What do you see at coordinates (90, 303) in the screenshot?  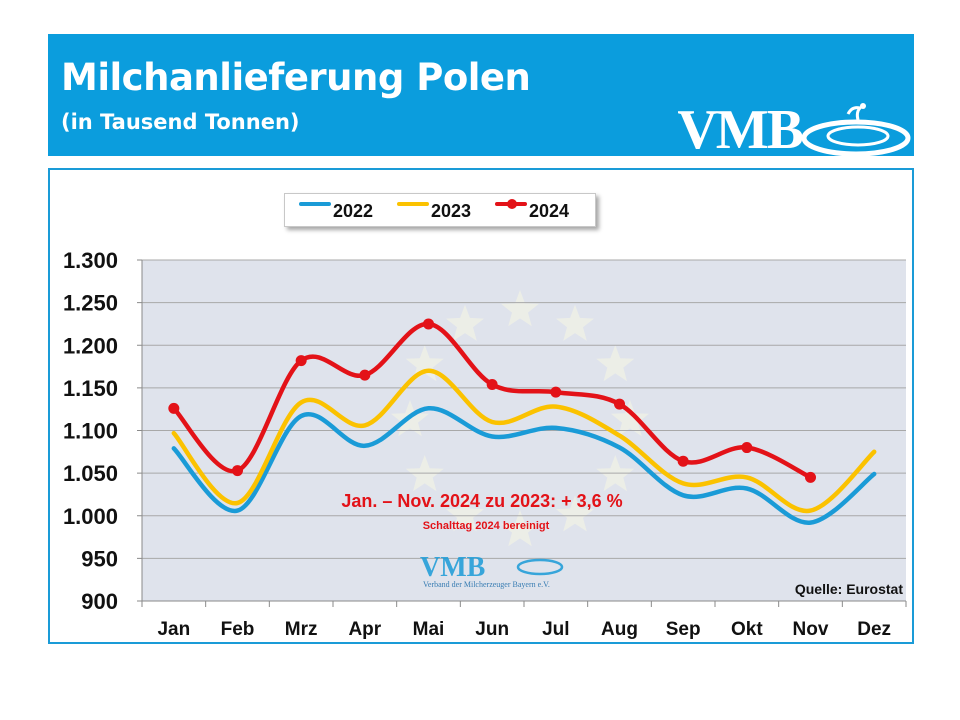 I see `y-tick-label-1250: 1.250` at bounding box center [90, 303].